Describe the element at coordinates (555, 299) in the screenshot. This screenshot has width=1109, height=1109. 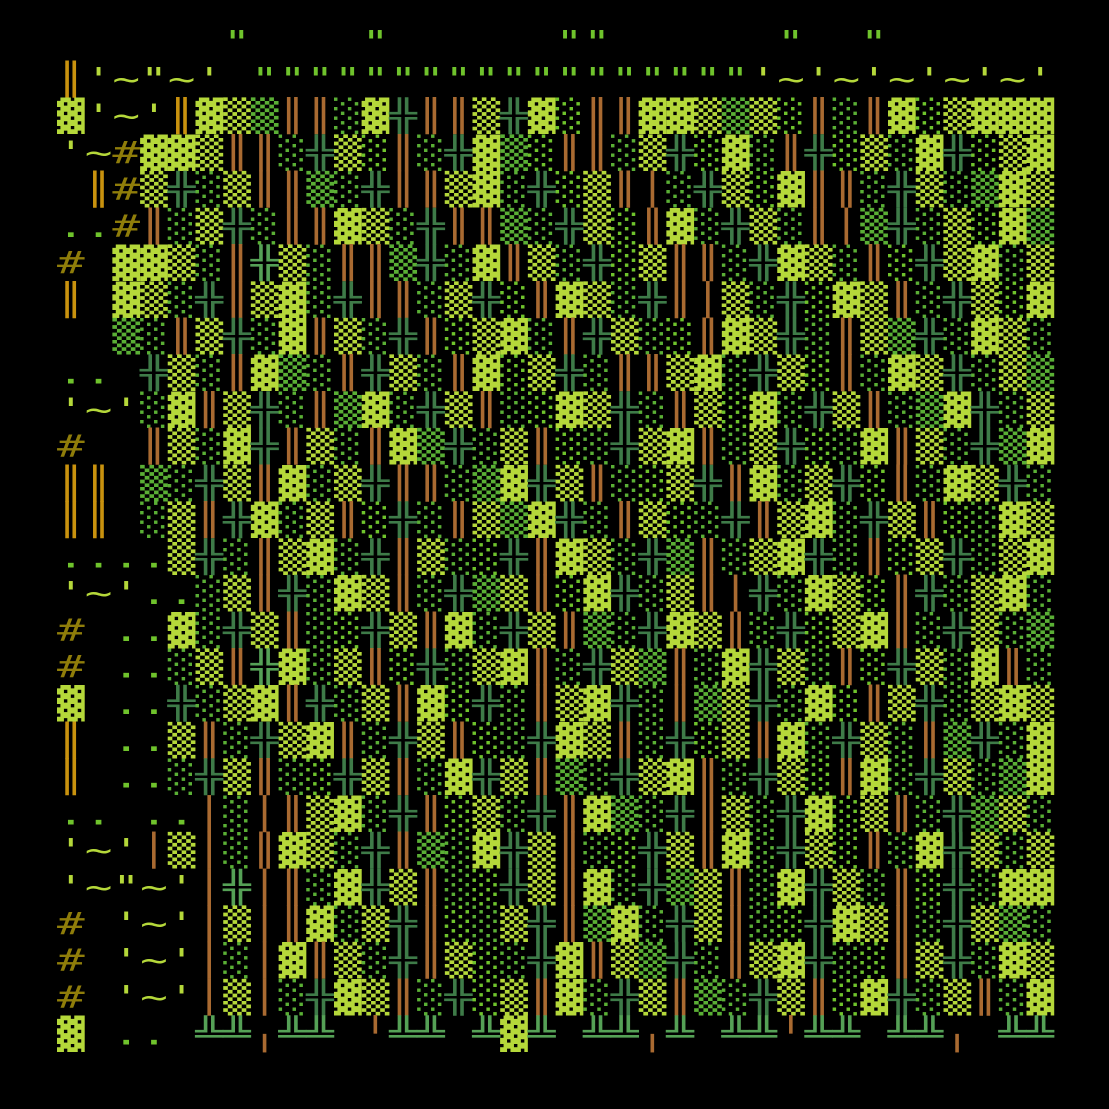
I see `art-row: ║ ▓▒░╬║▒▓░╬║║░▒╬░║▓▒░╬║│▒░╬░▓▒║░╬▒░▓` at that location.